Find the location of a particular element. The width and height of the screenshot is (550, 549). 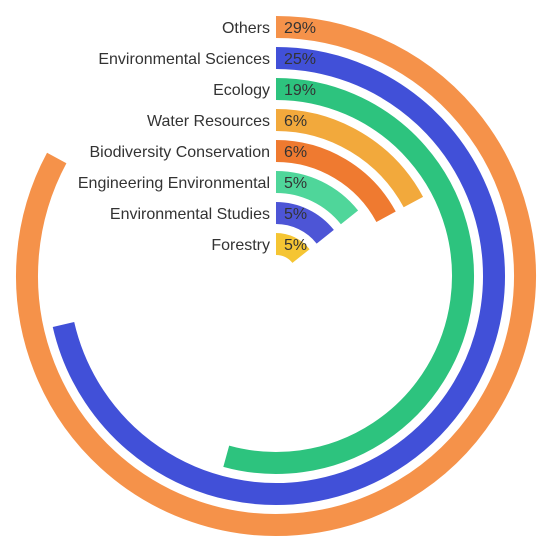

arc-bar-biodiversity-conservation is located at coordinates (335, 181).